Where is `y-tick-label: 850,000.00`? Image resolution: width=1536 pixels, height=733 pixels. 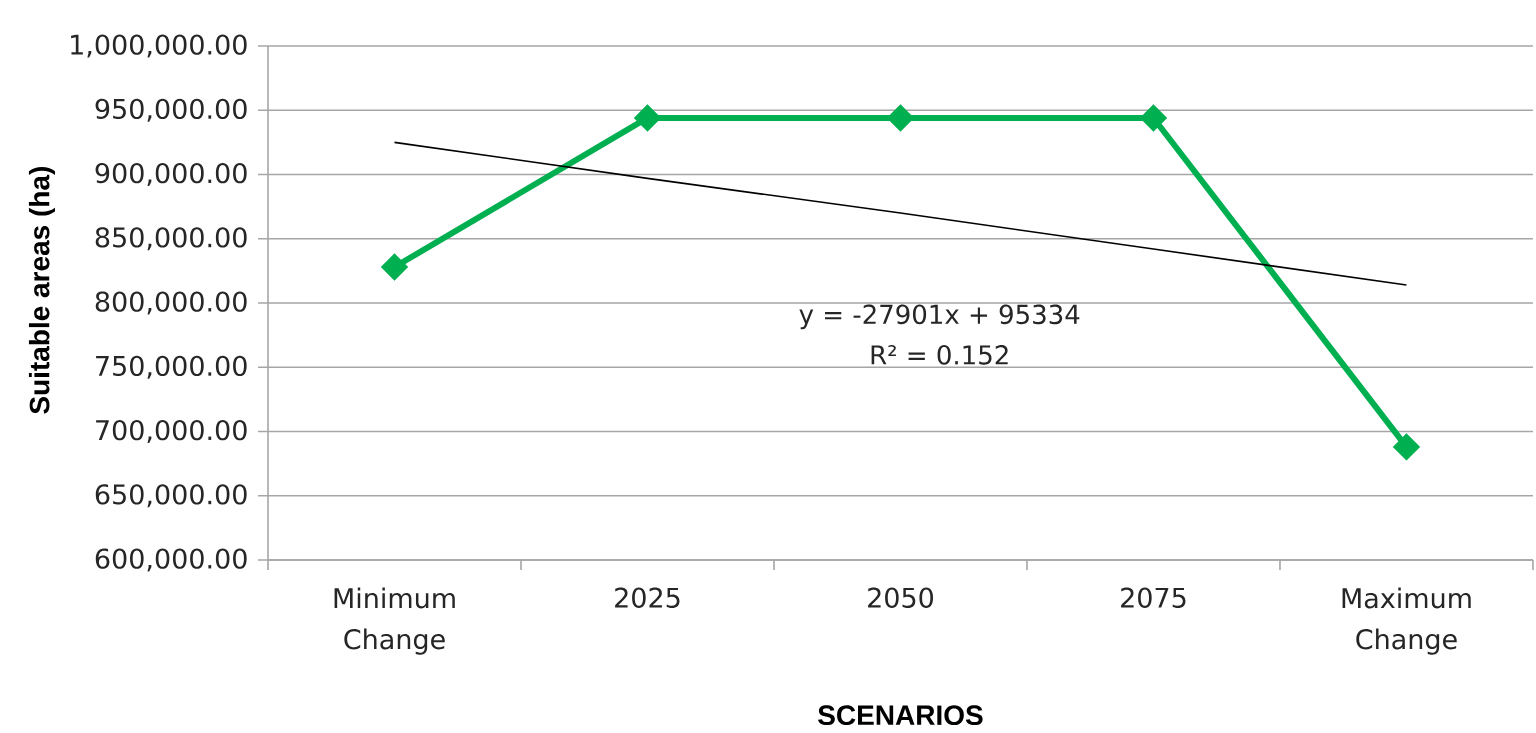
y-tick-label: 850,000.00 is located at coordinates (171, 239).